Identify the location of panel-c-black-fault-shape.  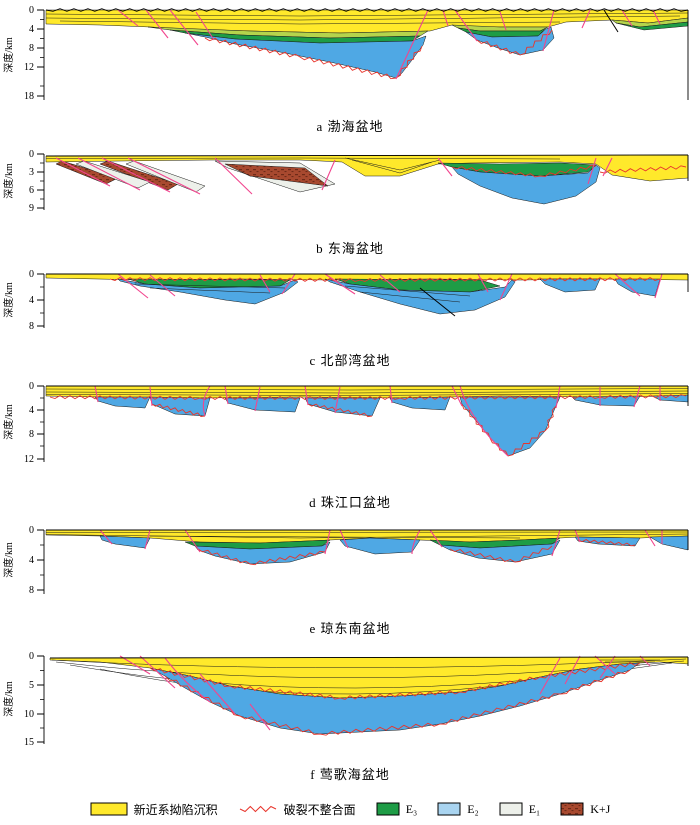
(437, 302).